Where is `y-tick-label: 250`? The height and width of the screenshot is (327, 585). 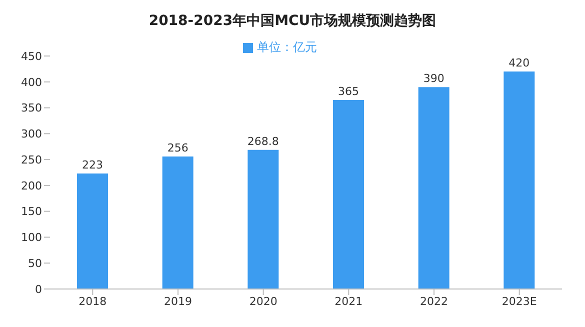 y-tick-label: 250 is located at coordinates (31, 159).